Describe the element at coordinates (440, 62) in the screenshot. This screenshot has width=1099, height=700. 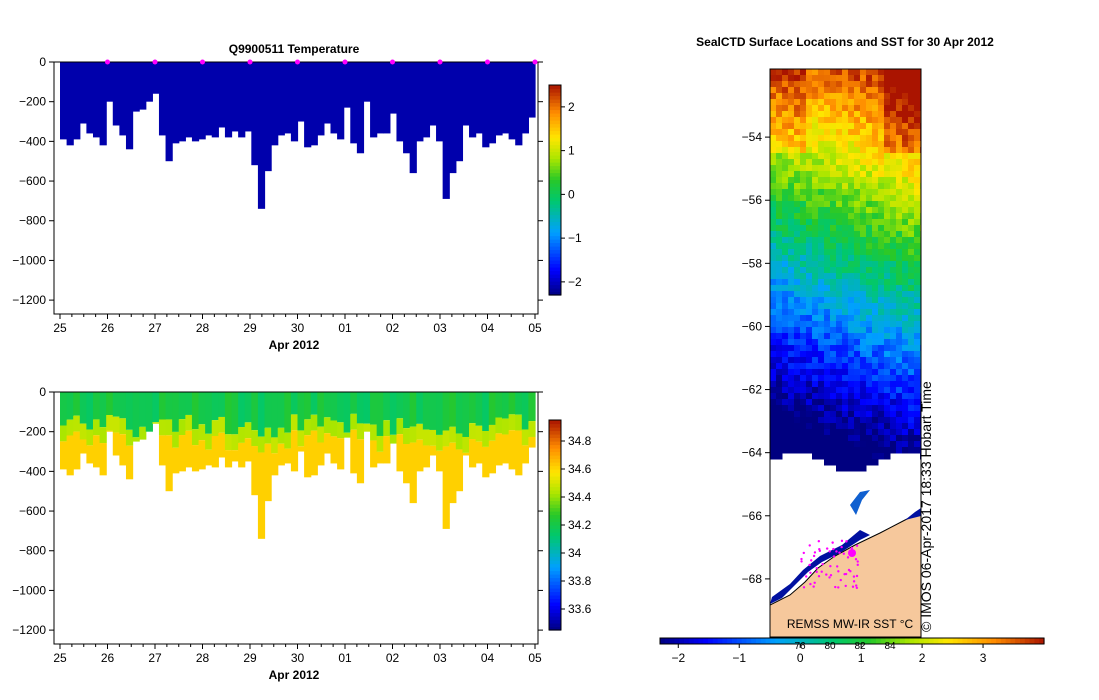
I see `surface-marker` at that location.